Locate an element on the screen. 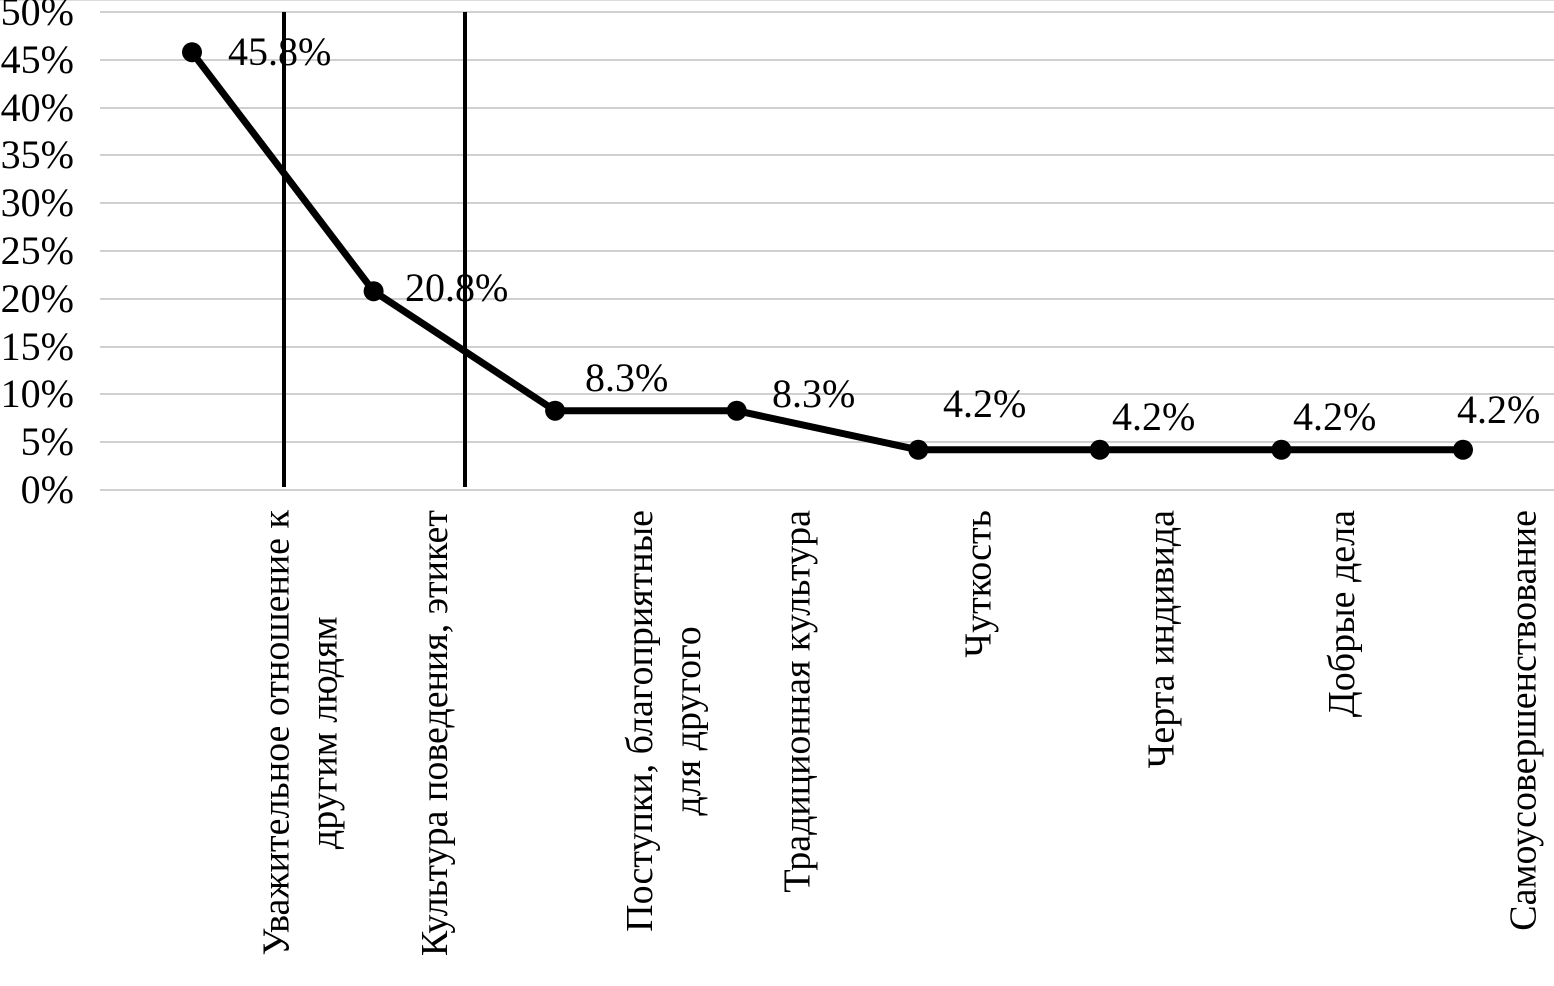 Image resolution: width=1554 pixels, height=986 pixels. y-axis-tick-label: 0% is located at coordinates (47, 489).